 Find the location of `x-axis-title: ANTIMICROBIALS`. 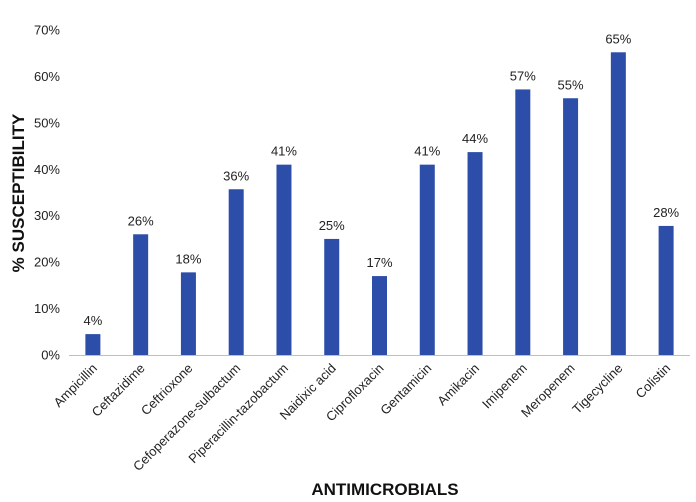

x-axis-title: ANTIMICROBIALS is located at coordinates (384, 489).